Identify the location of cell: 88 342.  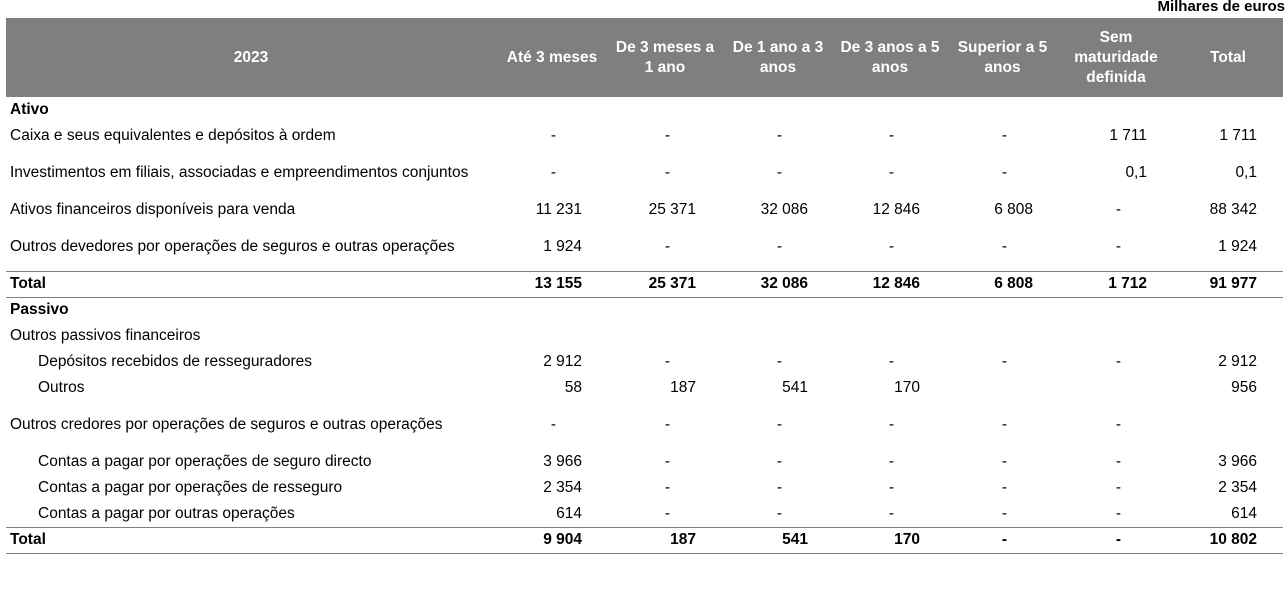
(1233, 209).